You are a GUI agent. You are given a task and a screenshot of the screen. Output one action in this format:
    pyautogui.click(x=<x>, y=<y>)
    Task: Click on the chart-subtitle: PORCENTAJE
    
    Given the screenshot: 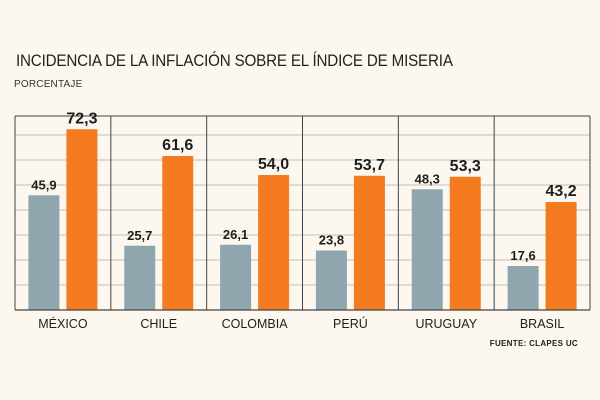 What is the action you would take?
    pyautogui.click(x=48, y=84)
    